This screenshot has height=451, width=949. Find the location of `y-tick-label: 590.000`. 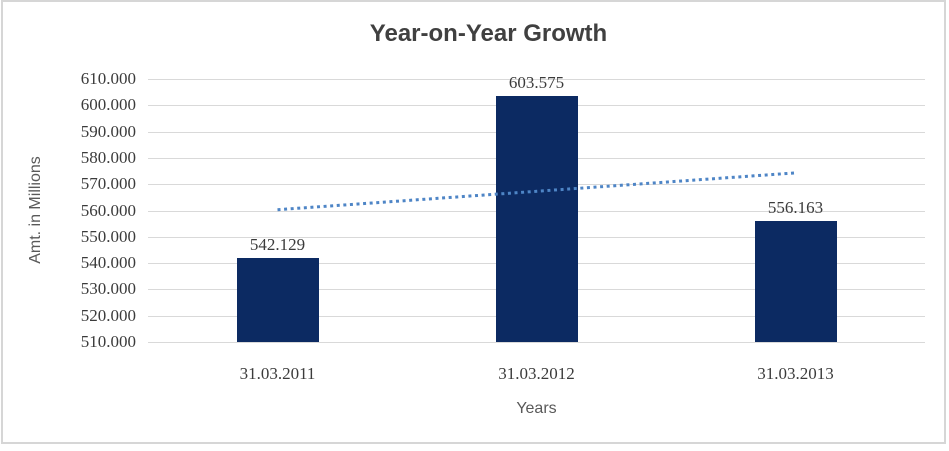

y-tick-label: 590.000 is located at coordinates (108, 131).